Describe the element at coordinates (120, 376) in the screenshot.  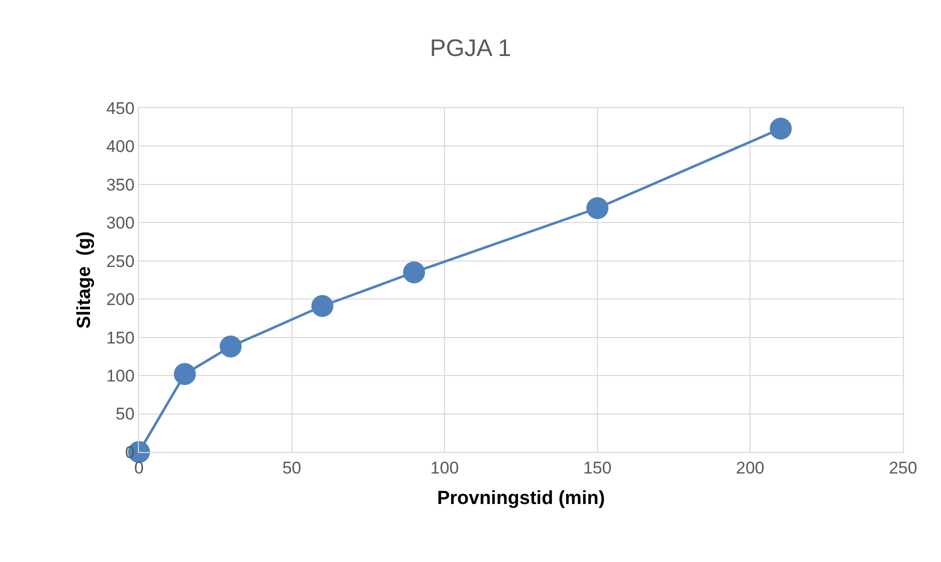
I see `y-tick-label: 100` at that location.